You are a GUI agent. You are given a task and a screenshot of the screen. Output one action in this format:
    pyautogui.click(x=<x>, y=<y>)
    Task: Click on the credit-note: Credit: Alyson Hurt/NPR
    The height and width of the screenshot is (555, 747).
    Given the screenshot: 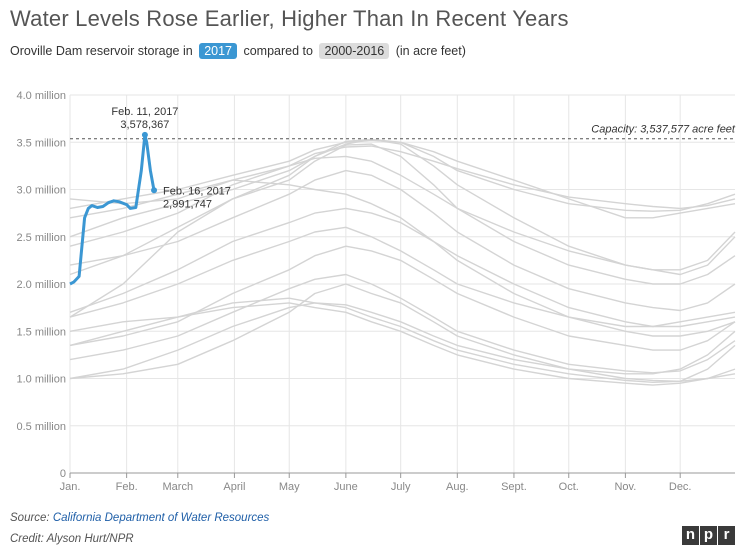 What is the action you would take?
    pyautogui.click(x=72, y=539)
    